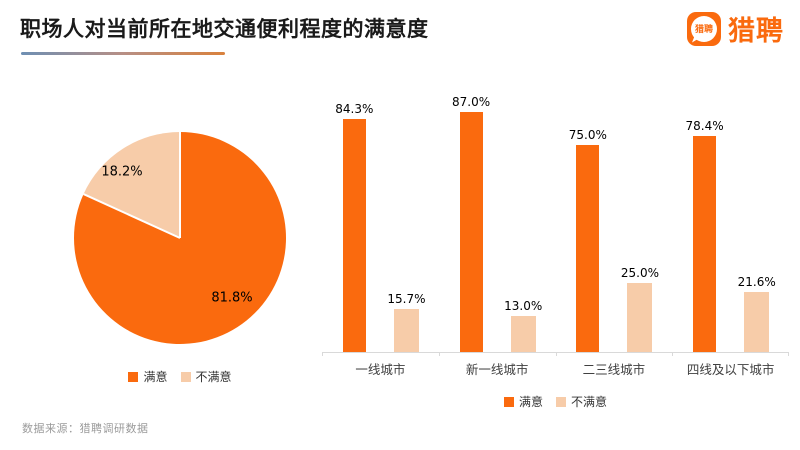  Describe the element at coordinates (380, 218) in the screenshot. I see `bar-group-一线城市: 84.3% 15.7%` at that location.